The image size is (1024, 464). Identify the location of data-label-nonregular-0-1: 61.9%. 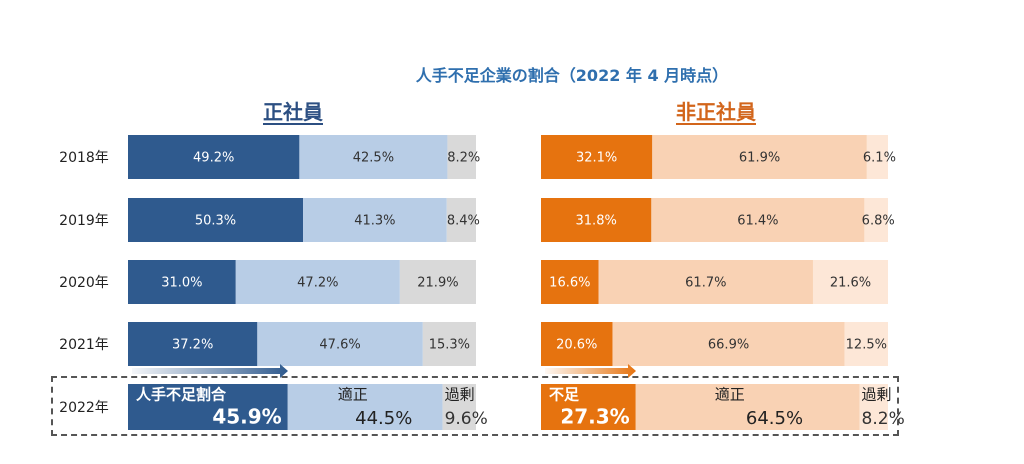
(759, 158).